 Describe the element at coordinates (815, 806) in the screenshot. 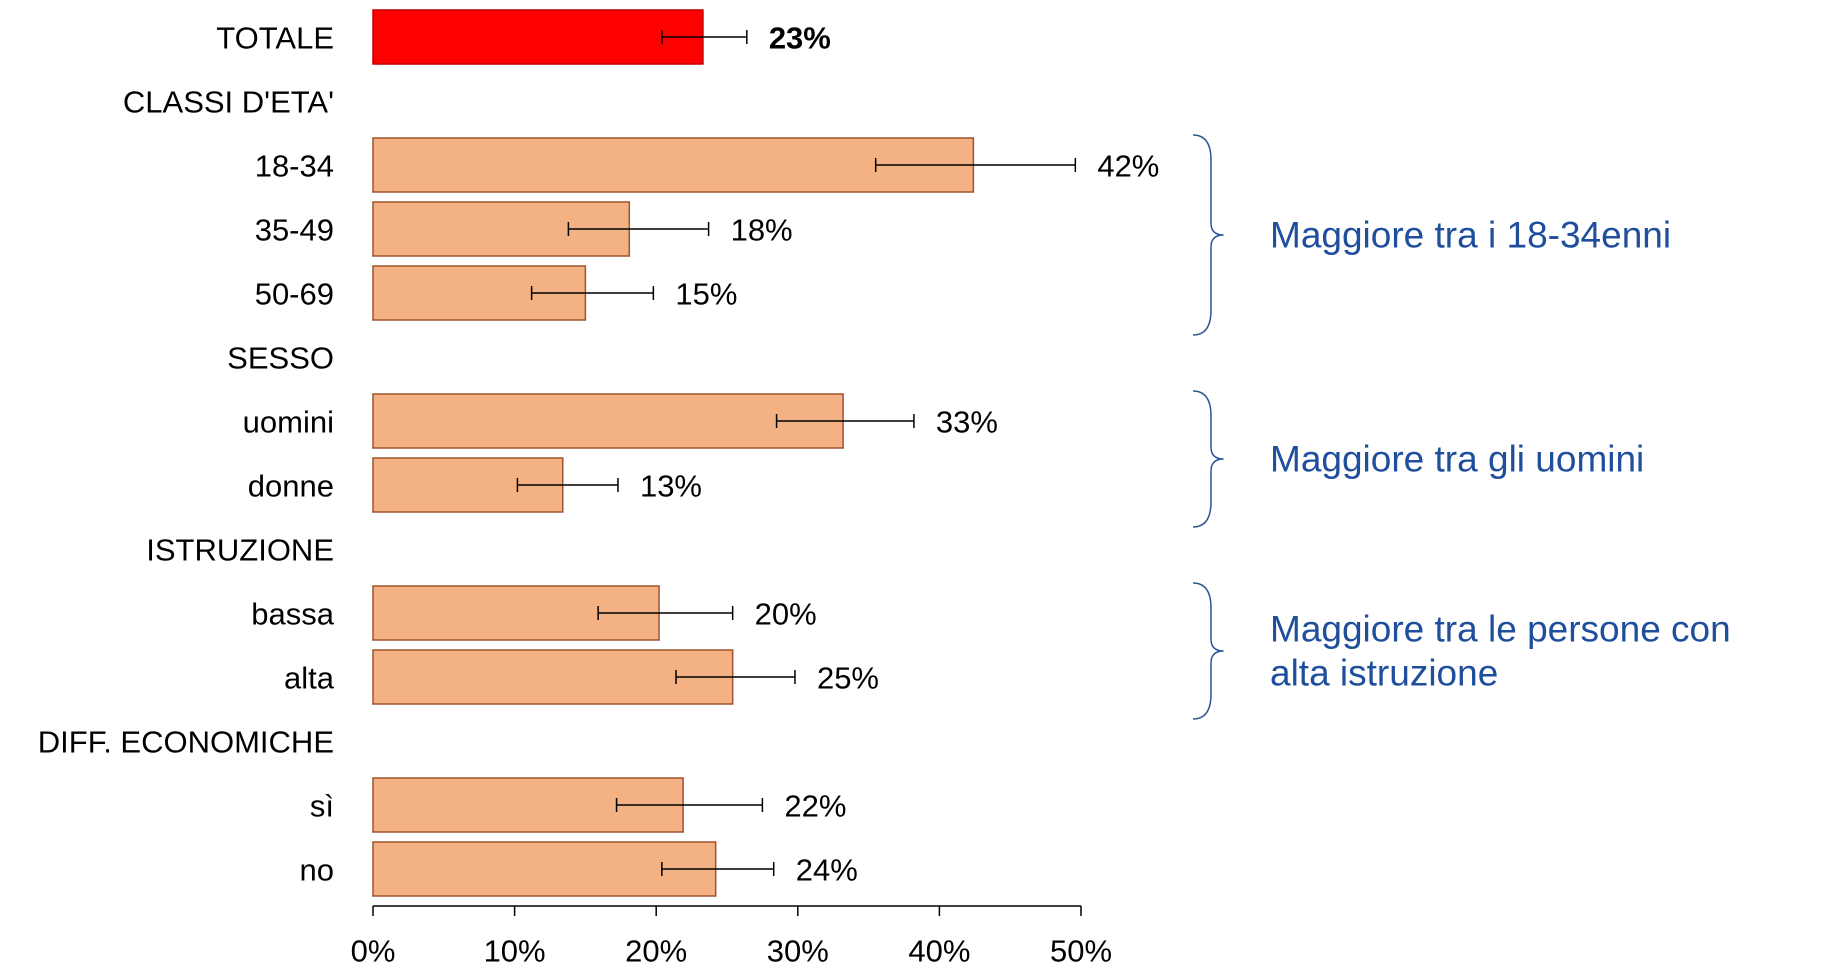

I see `value-label-s: 22%` at that location.